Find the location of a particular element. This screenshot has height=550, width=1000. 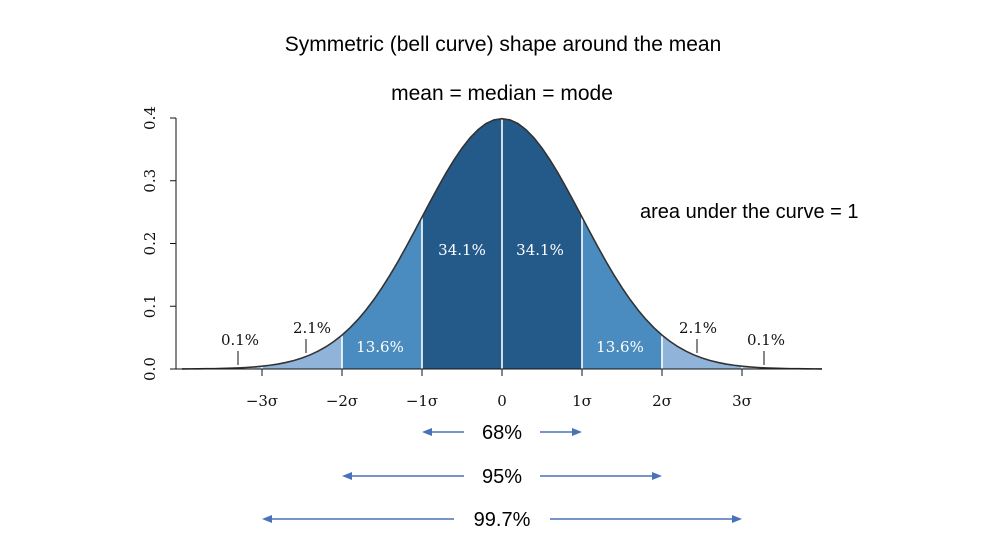

region-label-7: 0.1% is located at coordinates (766, 340).